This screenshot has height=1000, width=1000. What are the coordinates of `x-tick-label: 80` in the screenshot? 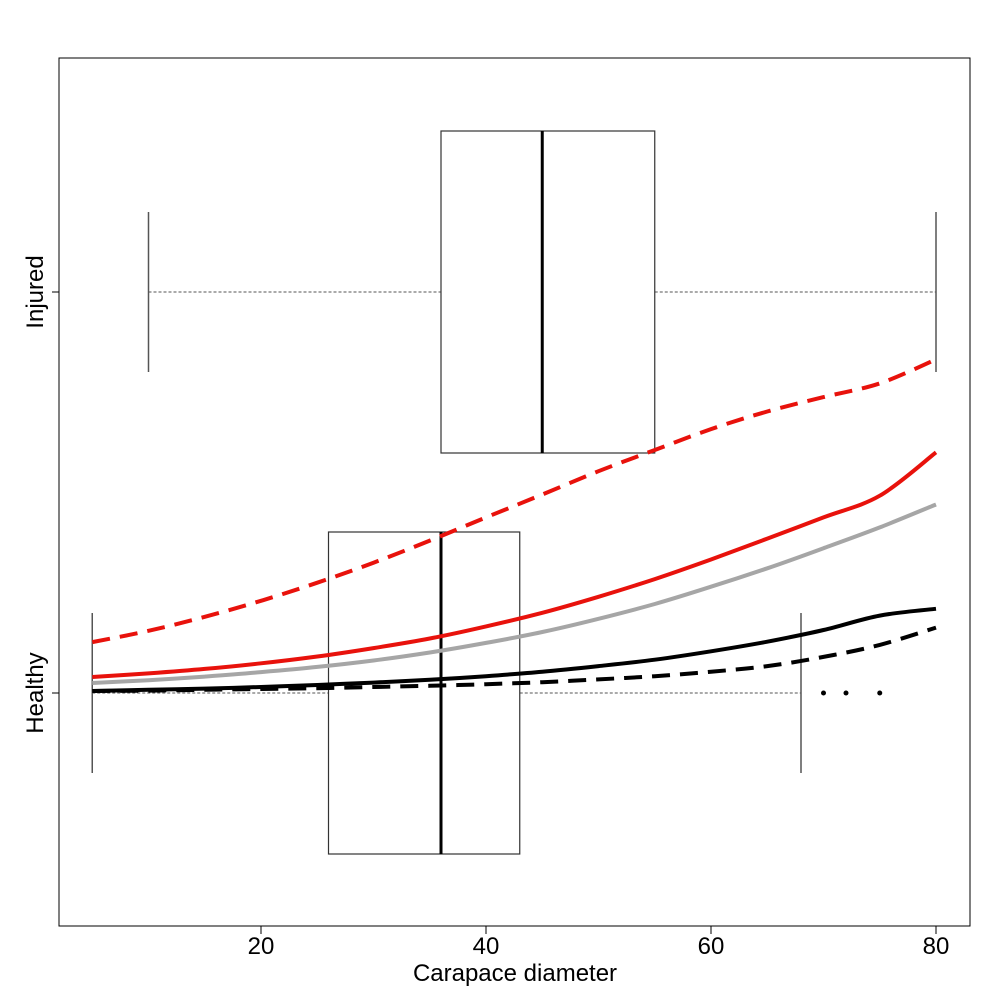 It's located at (936, 946).